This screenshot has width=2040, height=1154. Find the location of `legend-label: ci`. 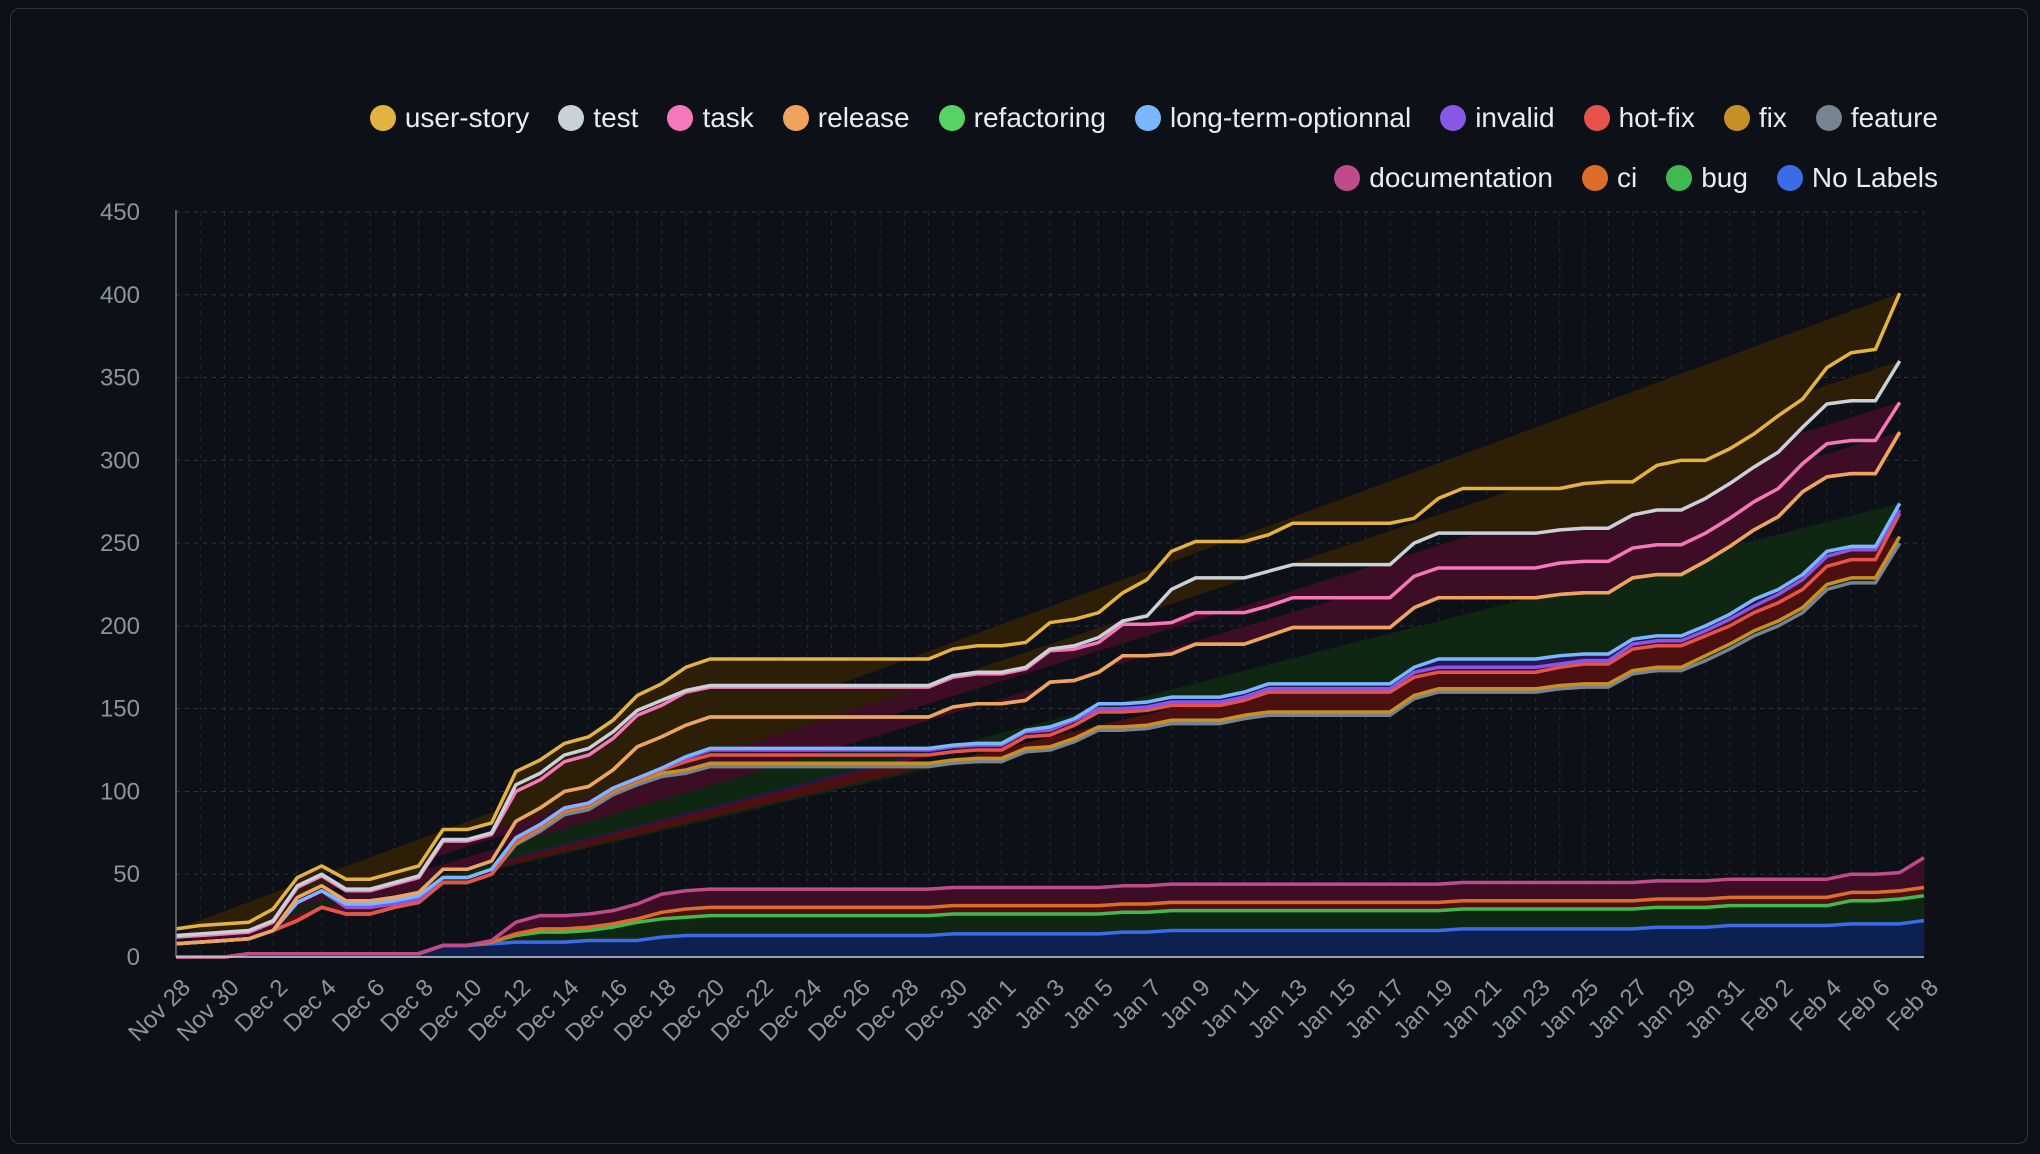

legend-label: ci is located at coordinates (1627, 177).